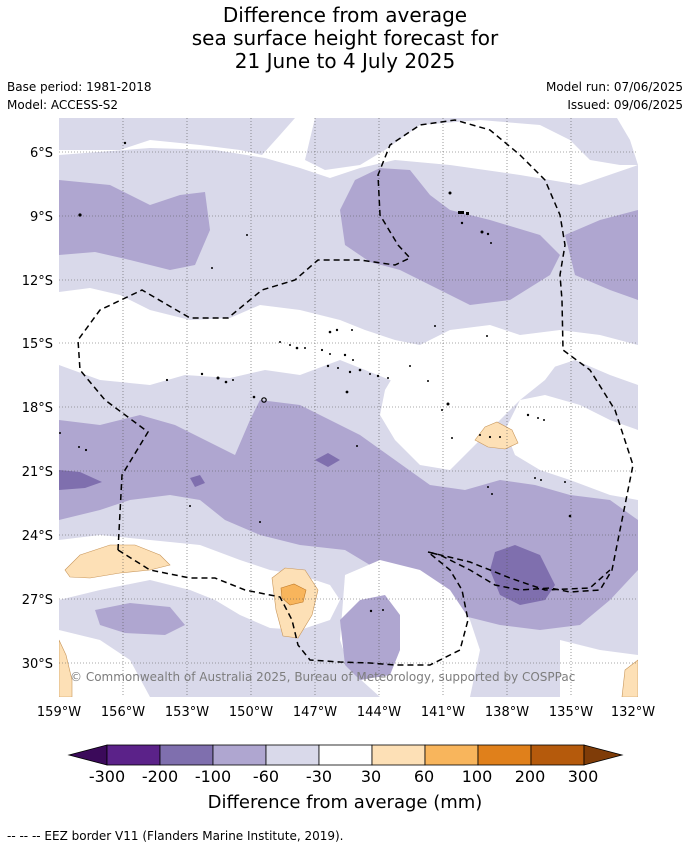 The image size is (690, 850). I want to click on title-line-1: Difference from average, so click(345, 15).